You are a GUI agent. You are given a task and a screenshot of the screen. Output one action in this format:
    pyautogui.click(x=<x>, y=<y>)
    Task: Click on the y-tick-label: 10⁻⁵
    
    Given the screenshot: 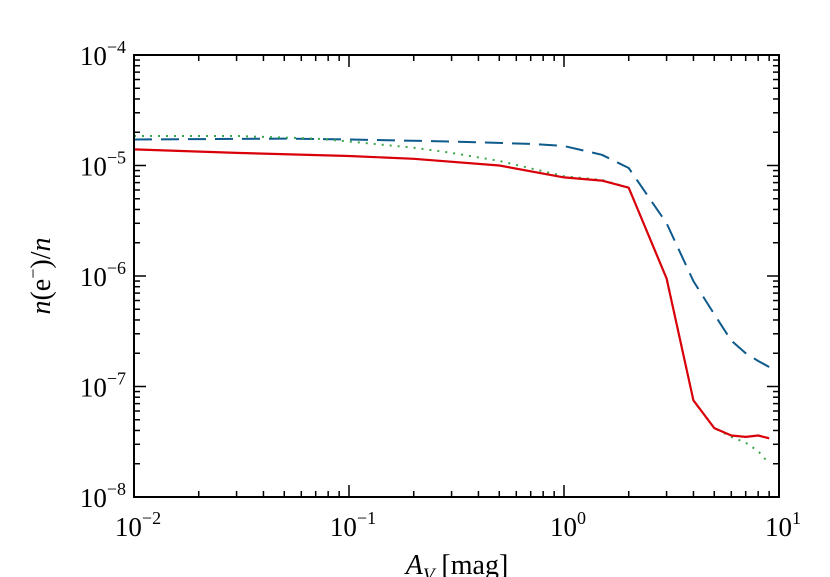 What is the action you would take?
    pyautogui.click(x=103, y=165)
    